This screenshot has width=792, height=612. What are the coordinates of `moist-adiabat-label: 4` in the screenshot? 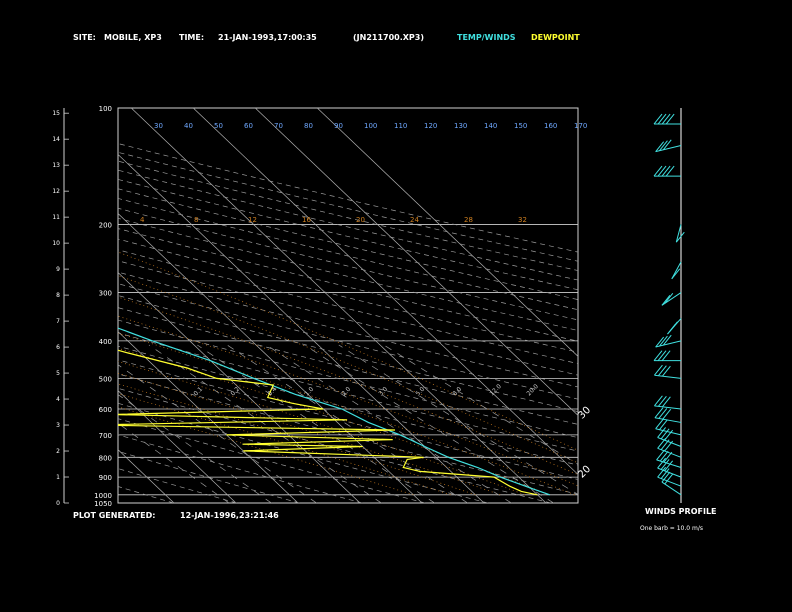 It's located at (142, 220).